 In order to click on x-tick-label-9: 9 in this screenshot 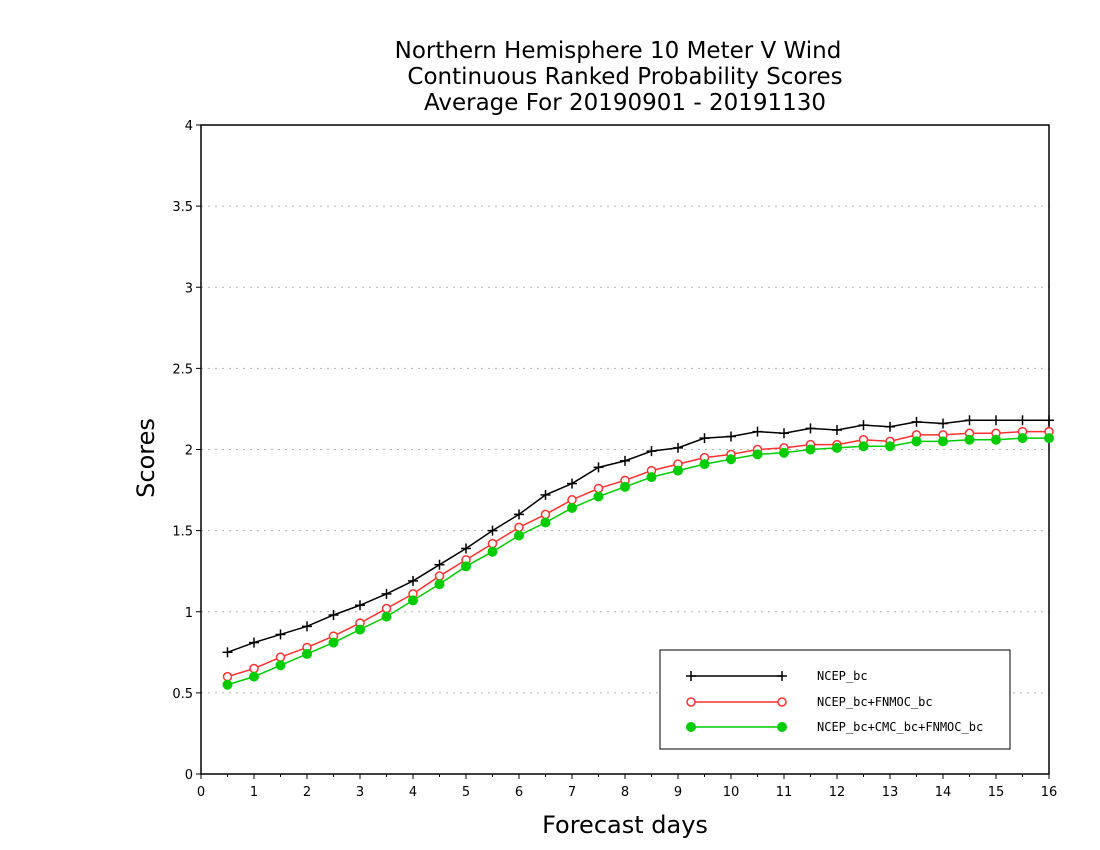, I will do `click(678, 792)`.